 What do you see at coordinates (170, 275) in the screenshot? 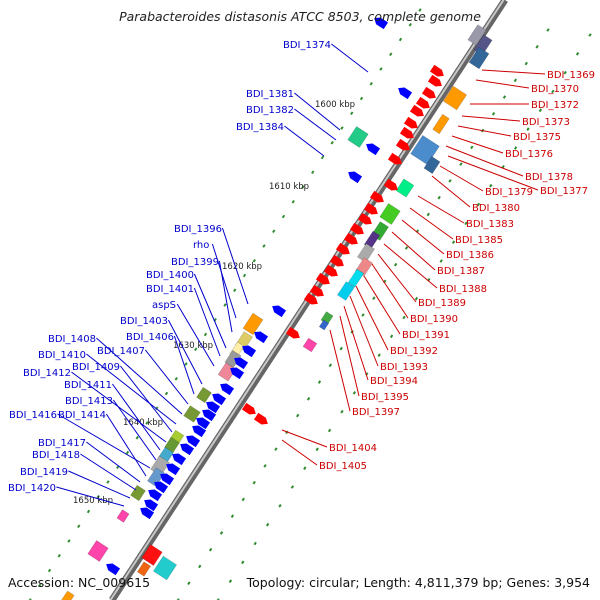
I see `gene-label-left: BDI_1400` at bounding box center [170, 275].